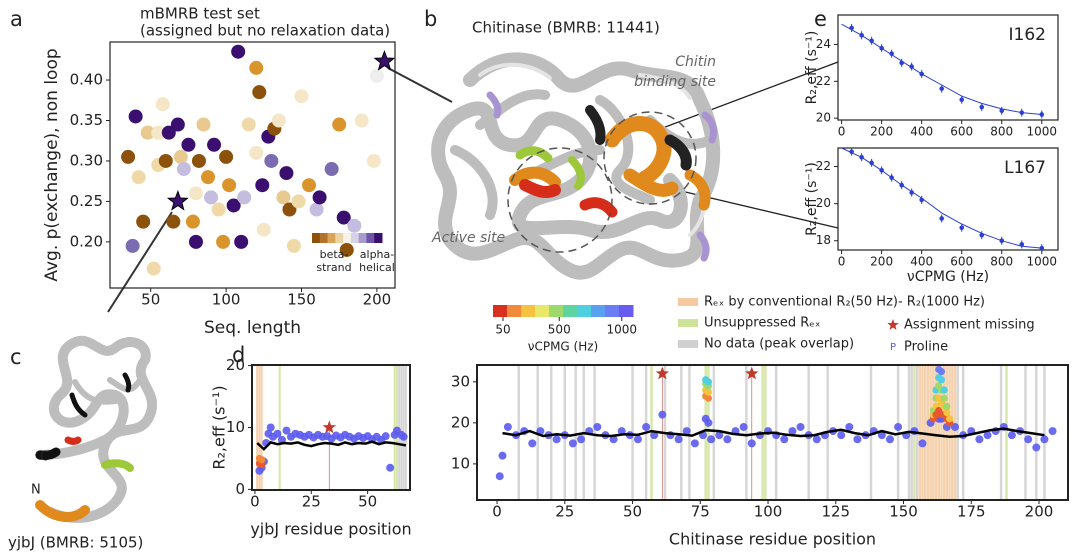 The image size is (1080, 556). Describe the element at coordinates (384, 60) in the screenshot. I see `highlight-star` at that location.